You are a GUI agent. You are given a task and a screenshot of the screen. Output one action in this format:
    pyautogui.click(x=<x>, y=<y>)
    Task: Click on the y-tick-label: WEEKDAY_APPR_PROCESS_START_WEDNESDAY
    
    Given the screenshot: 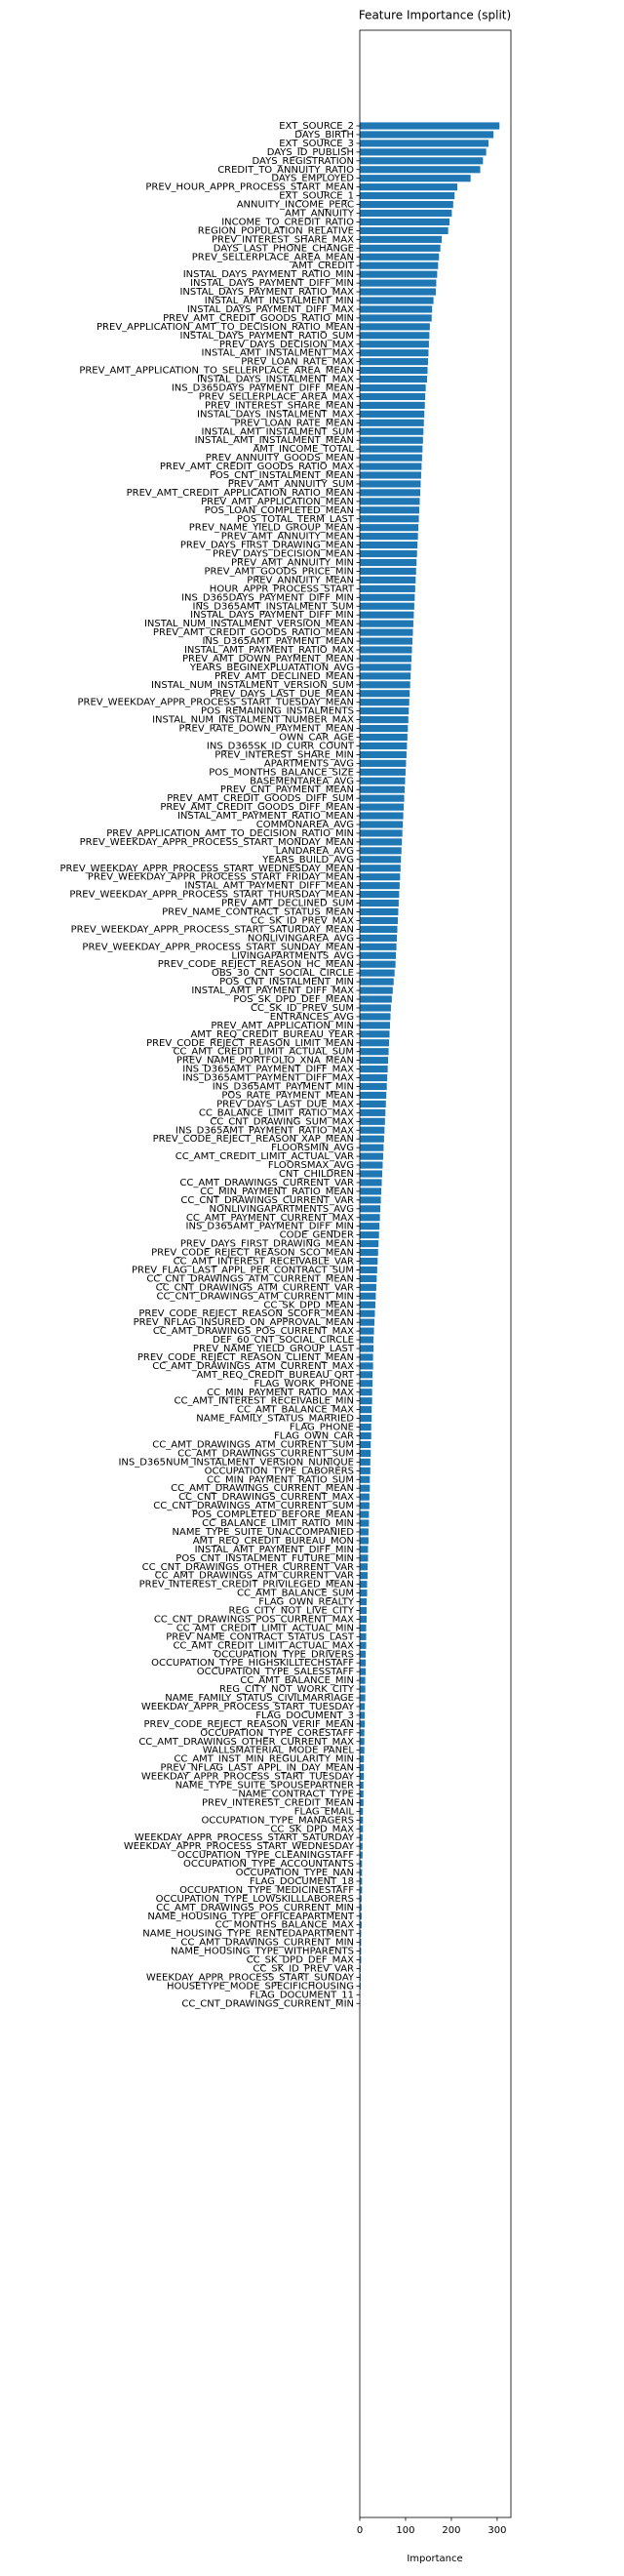 What is the action you would take?
    pyautogui.click(x=239, y=1846)
    